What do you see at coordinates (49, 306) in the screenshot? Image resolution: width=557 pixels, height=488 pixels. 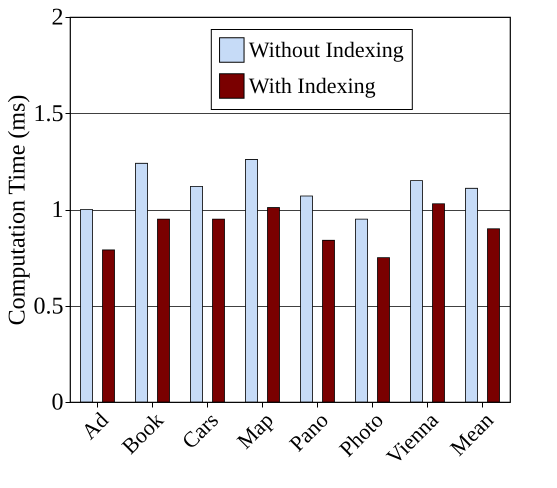 I see `y-tick-label: 0.5` at bounding box center [49, 306].